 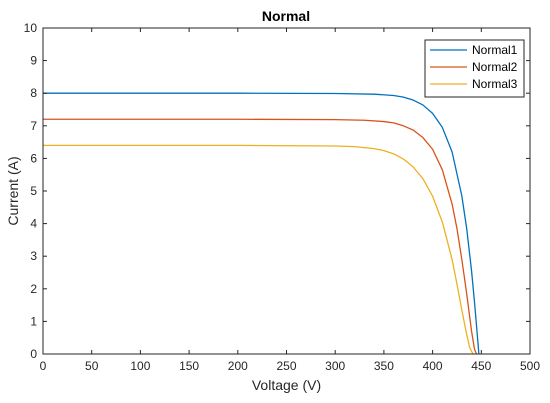 I want to click on y-tick-label: 3, so click(x=33, y=256).